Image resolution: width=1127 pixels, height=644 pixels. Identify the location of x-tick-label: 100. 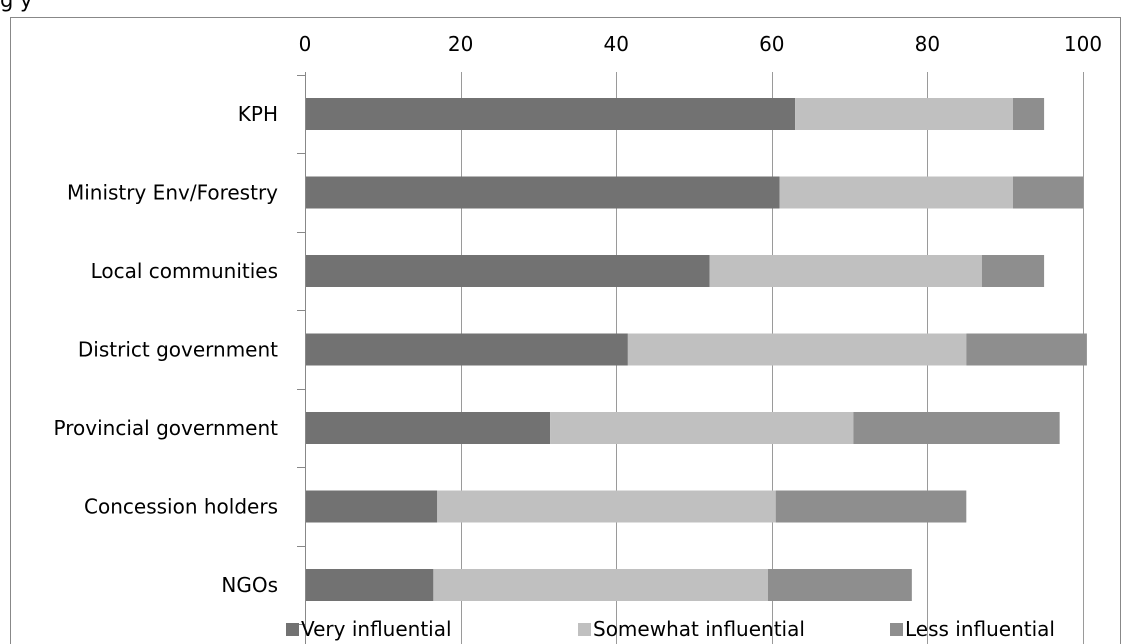
(1083, 44).